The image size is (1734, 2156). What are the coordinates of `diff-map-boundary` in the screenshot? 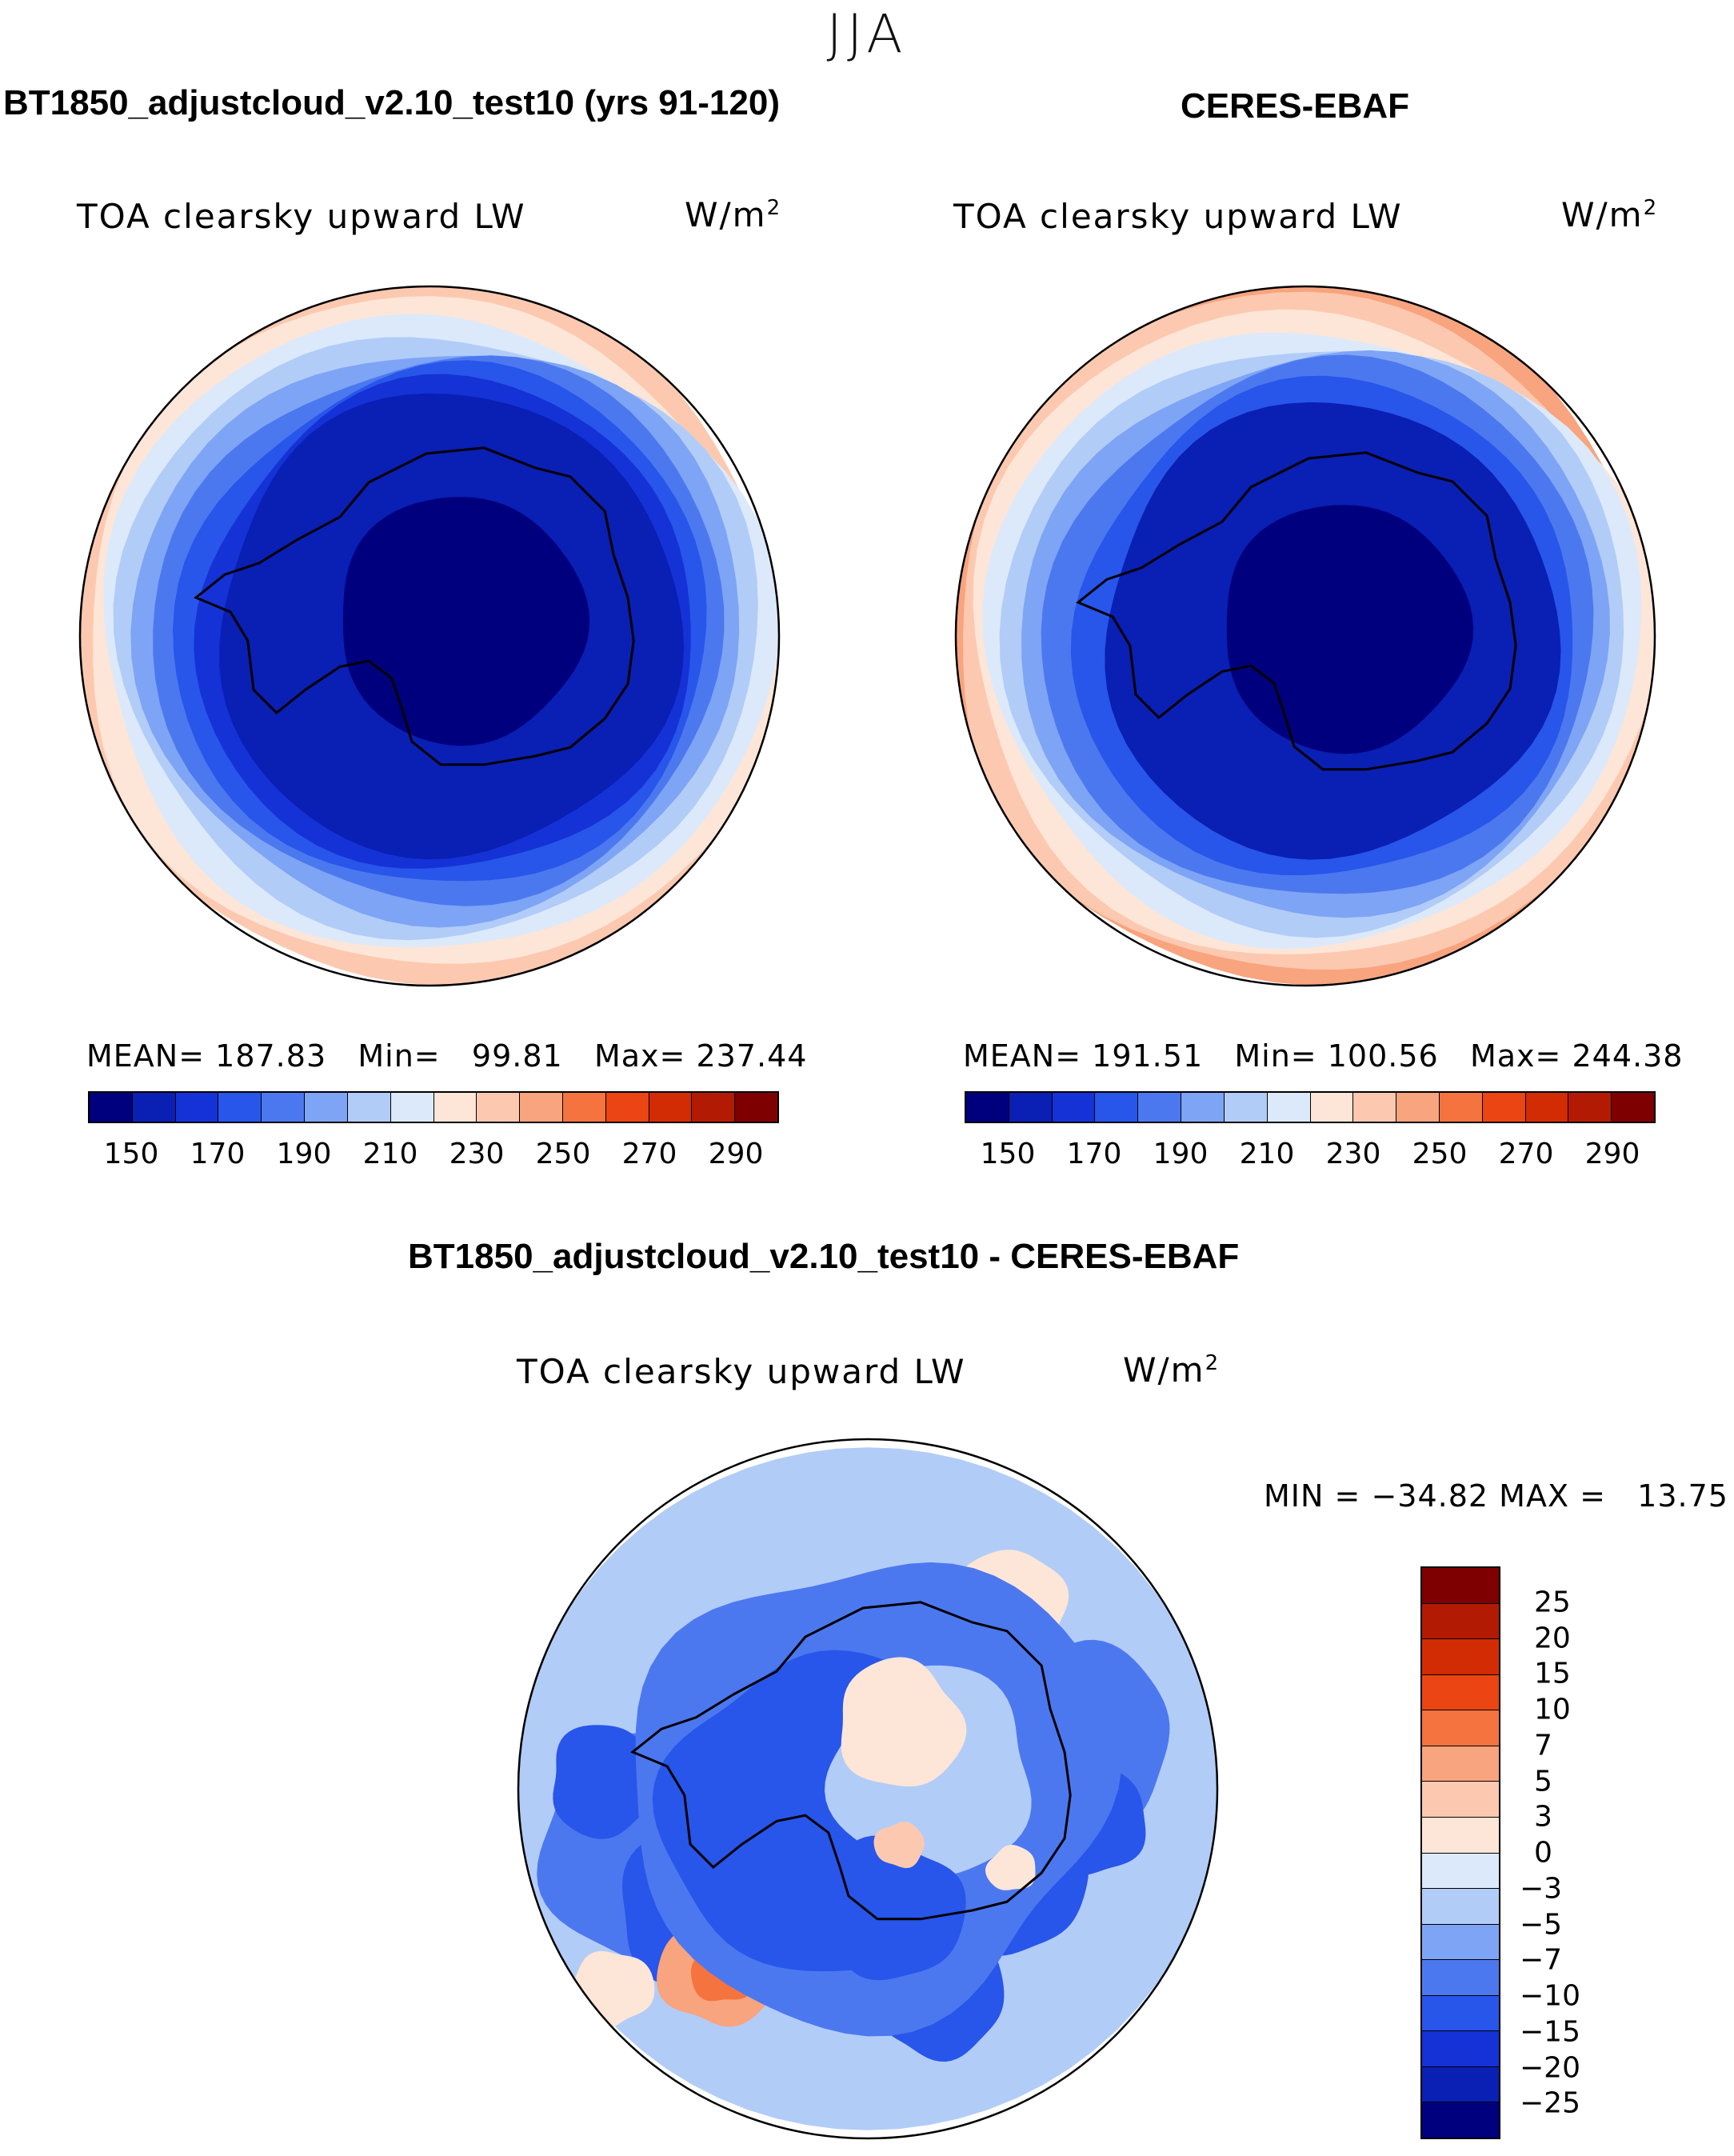 It's located at (868, 1789).